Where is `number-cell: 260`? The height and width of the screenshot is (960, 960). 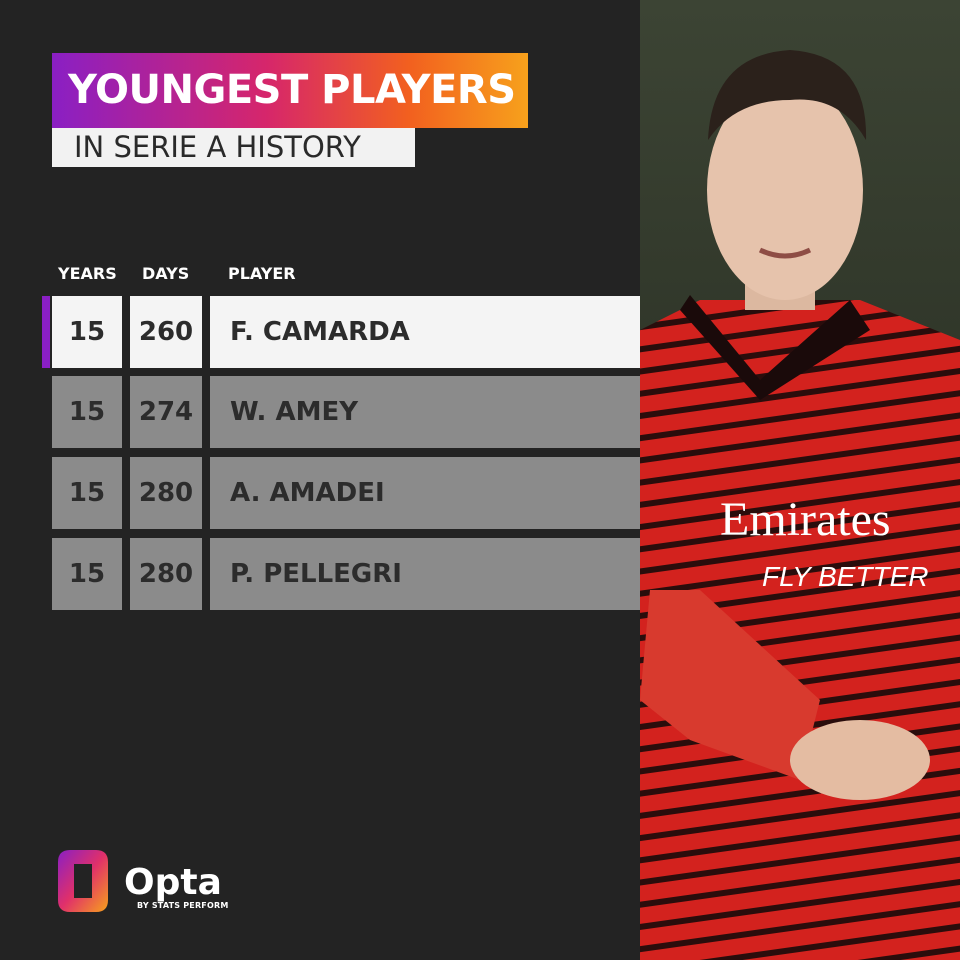 number-cell: 260 is located at coordinates (166, 332).